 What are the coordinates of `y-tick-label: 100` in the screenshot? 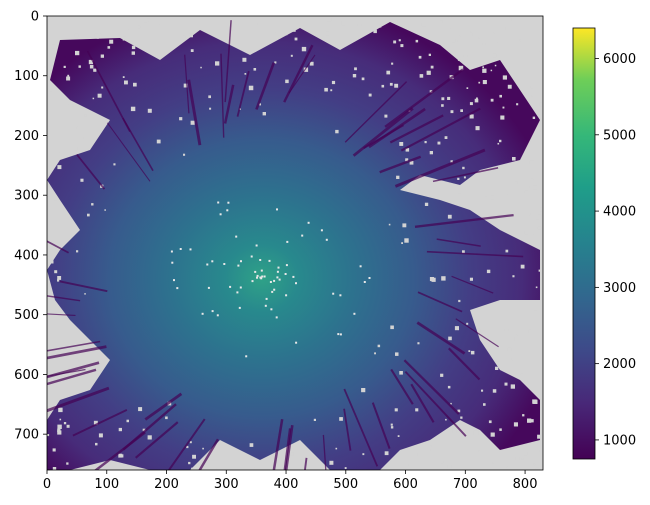 It's located at (26, 76).